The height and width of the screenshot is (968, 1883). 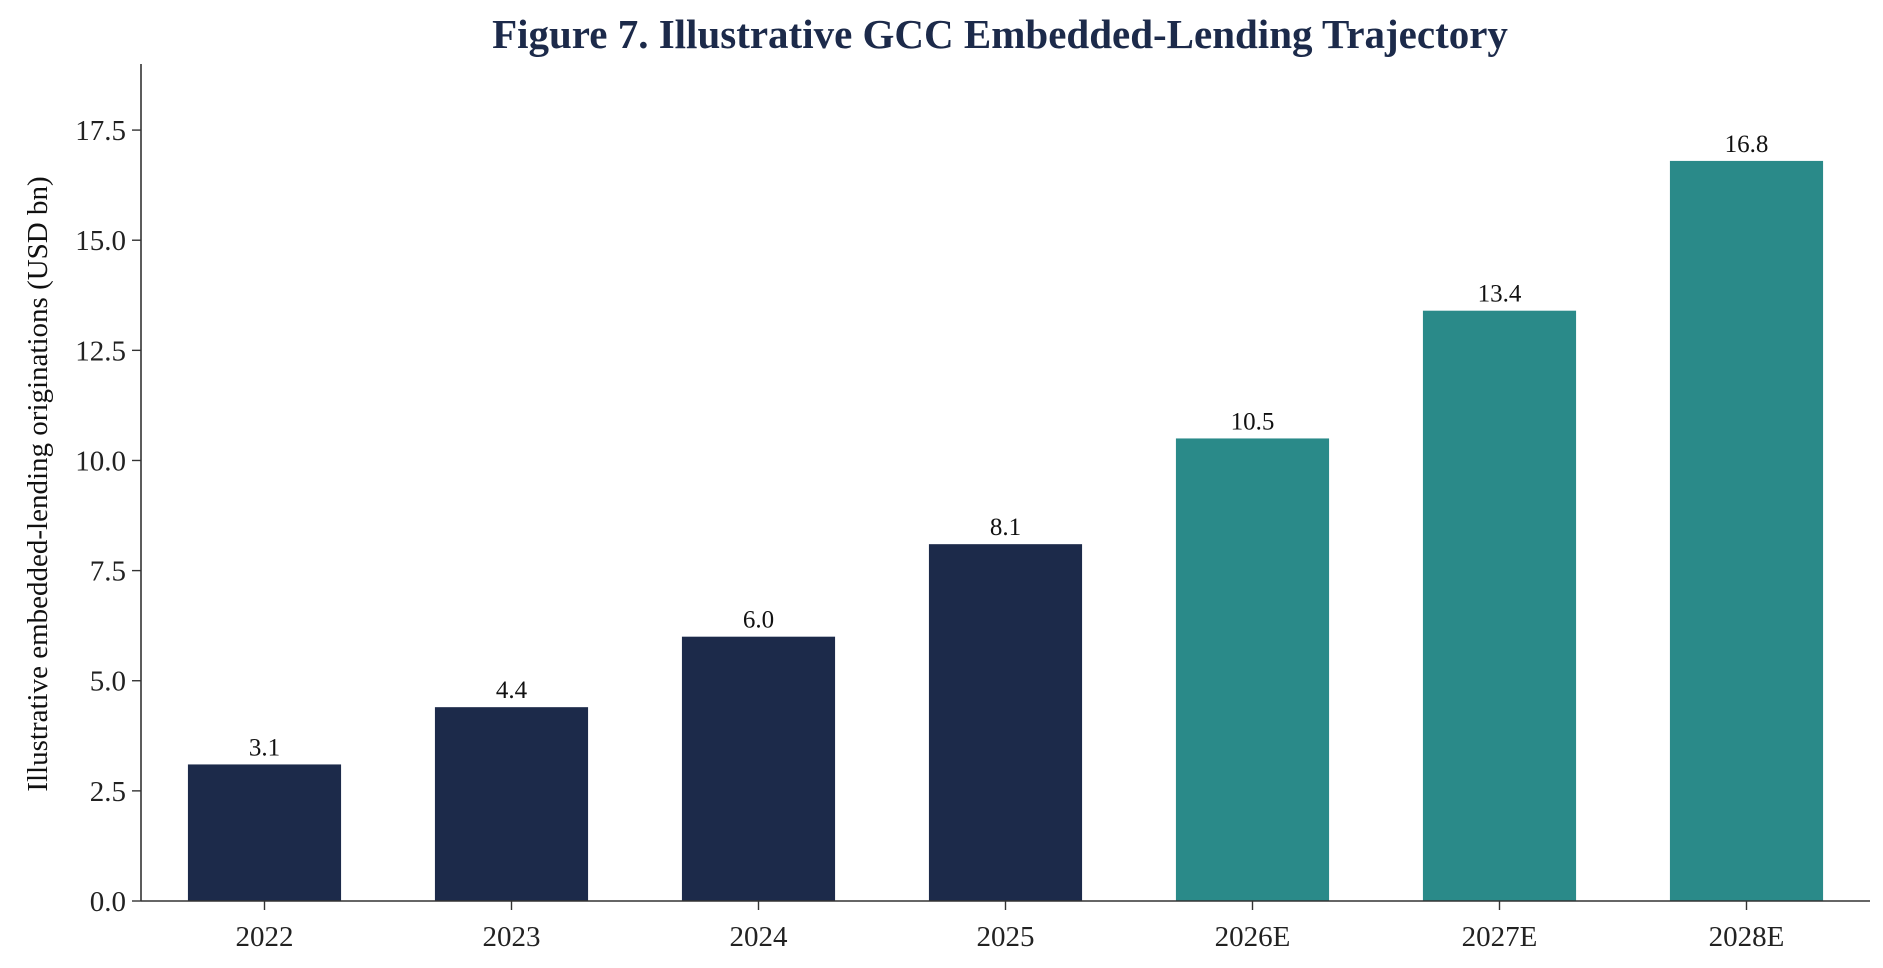 I want to click on x-tick-label: 2026E, so click(x=1253, y=937).